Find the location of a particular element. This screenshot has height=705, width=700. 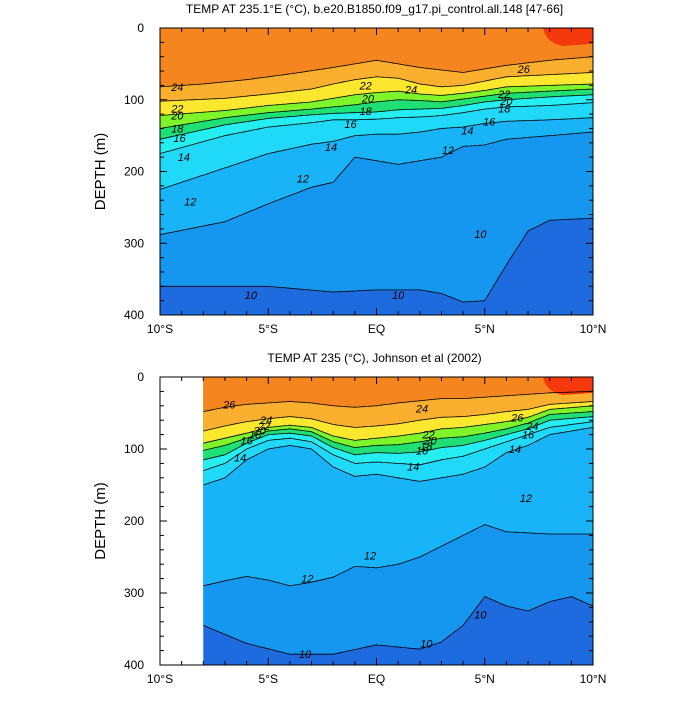

y-tick-label: 300 is located at coordinates (134, 243).